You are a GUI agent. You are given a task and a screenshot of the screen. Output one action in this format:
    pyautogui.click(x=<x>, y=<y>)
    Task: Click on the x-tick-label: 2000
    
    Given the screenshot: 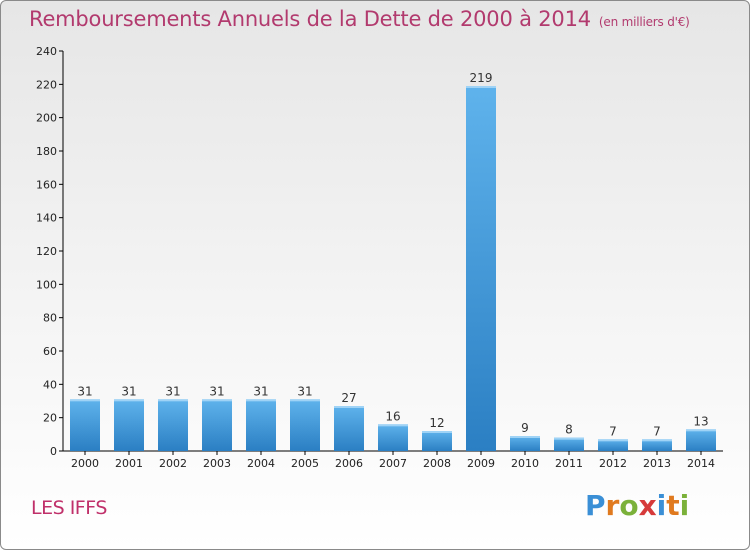 What is the action you would take?
    pyautogui.click(x=85, y=463)
    